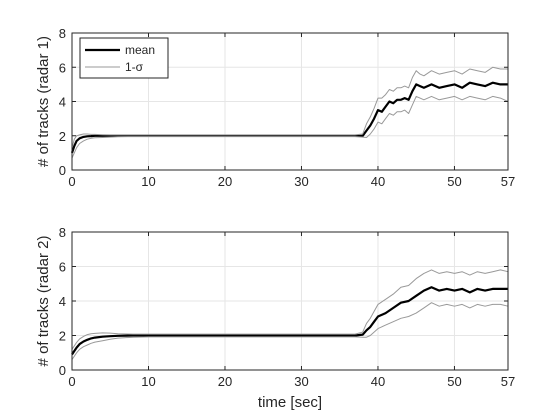  I want to click on legend: mean 1-σ, so click(124, 58).